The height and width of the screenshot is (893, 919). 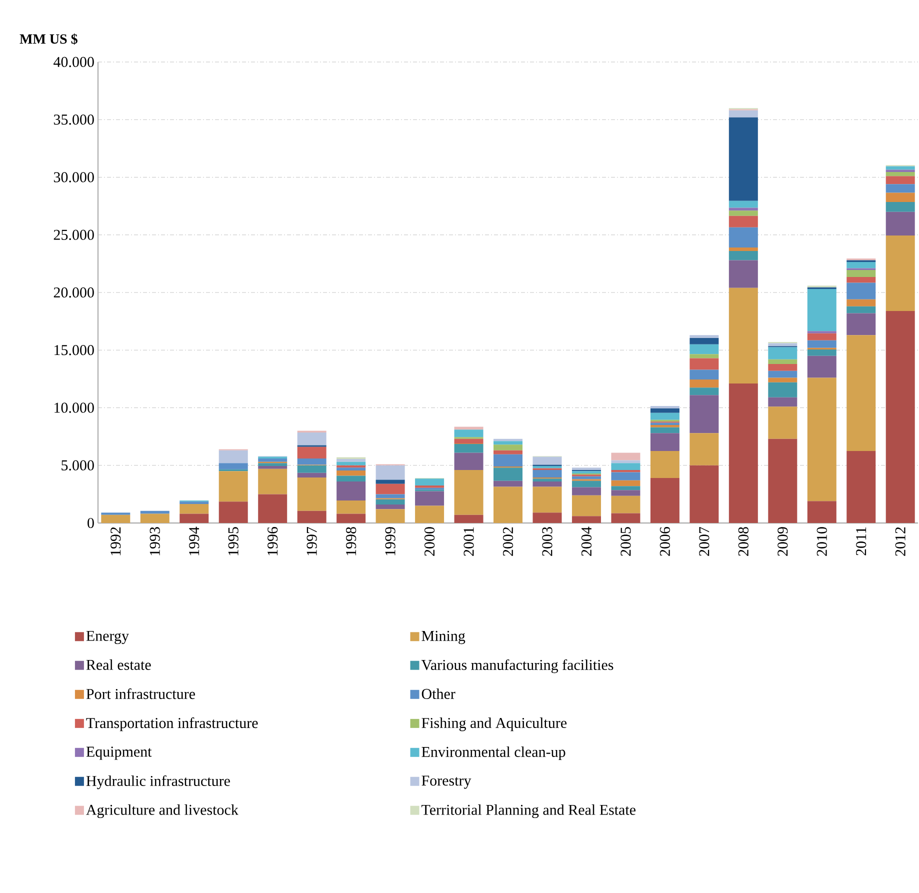 What do you see at coordinates (547, 541) in the screenshot?
I see `x-tick-label: 2003` at bounding box center [547, 541].